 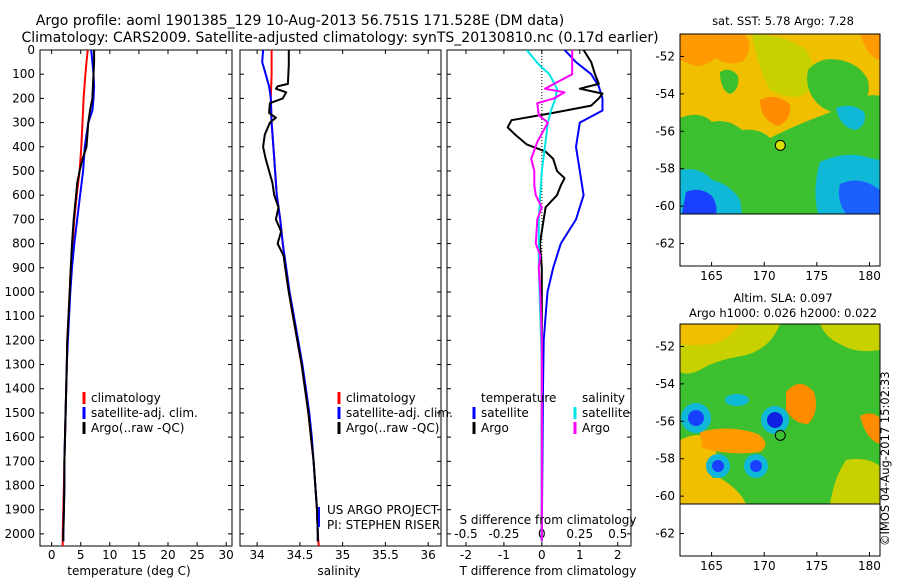 I want to click on project-name: US ARGO PROJECT, so click(x=383, y=510).